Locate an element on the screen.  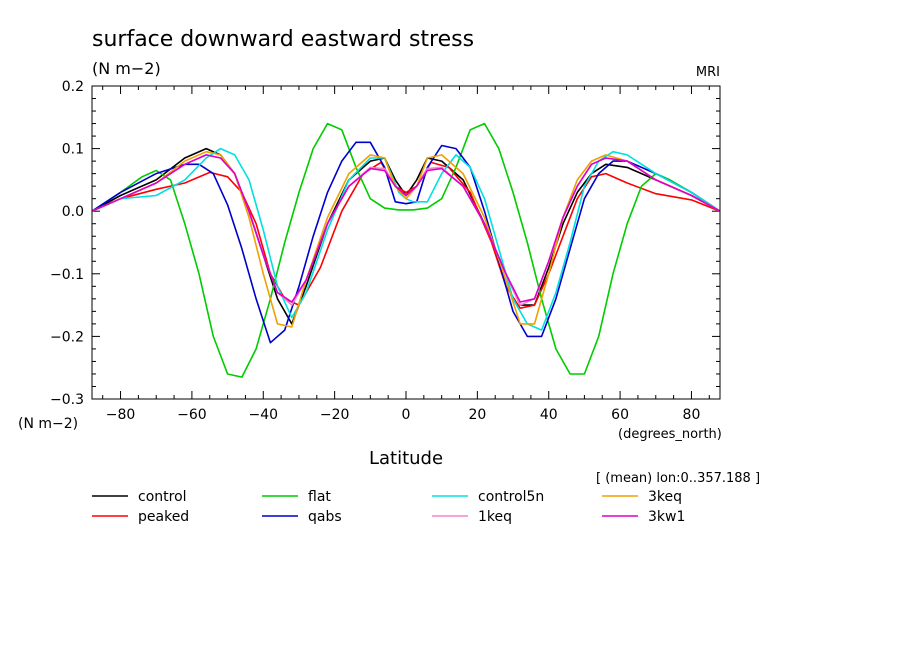
x-tick-label: 60 is located at coordinates (620, 415).